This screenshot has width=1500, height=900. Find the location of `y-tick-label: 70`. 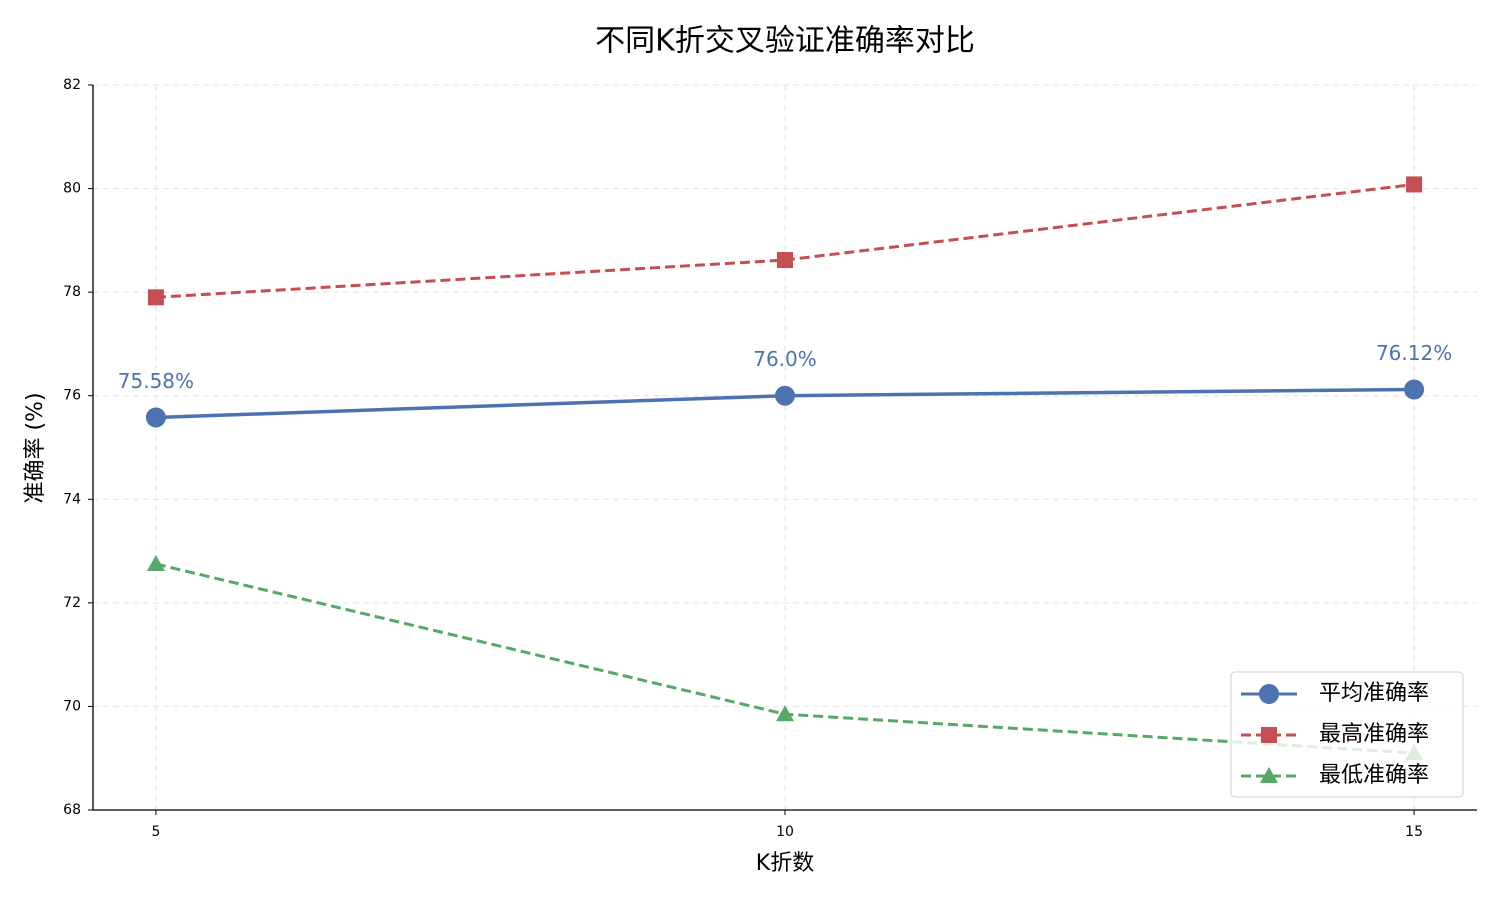

y-tick-label: 70 is located at coordinates (72, 706).